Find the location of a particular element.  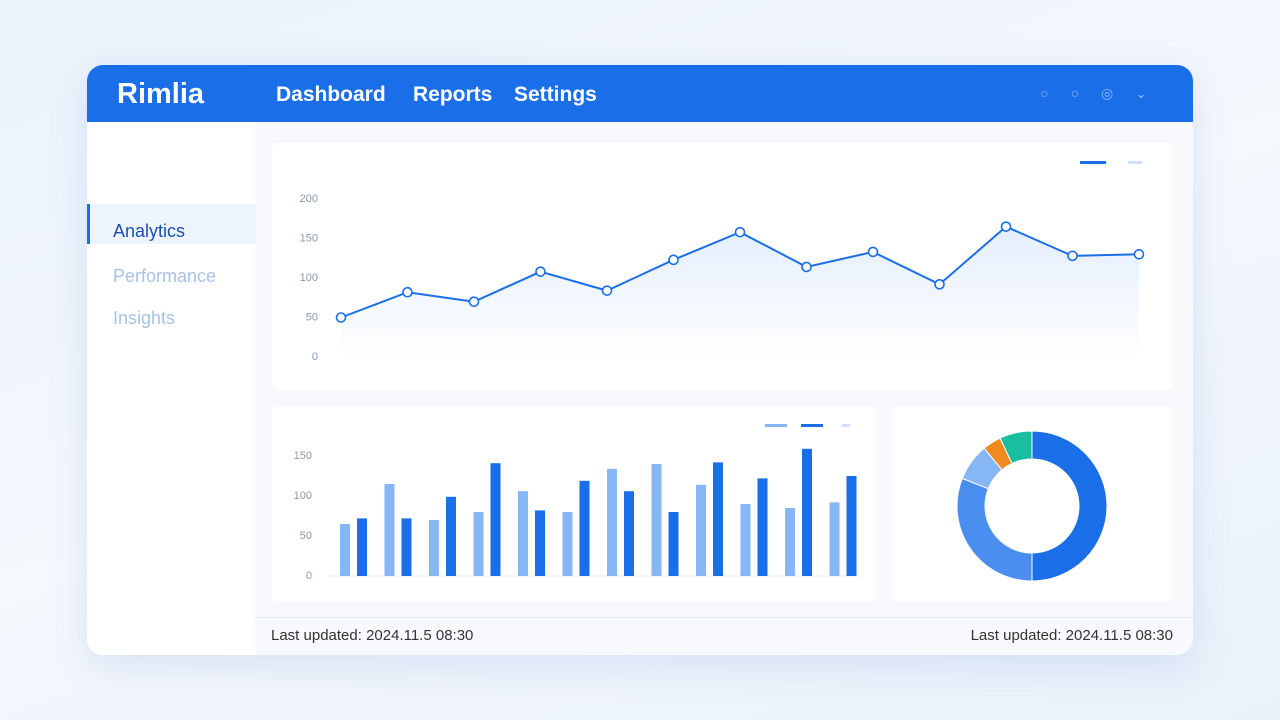

nav-item: Dashboard is located at coordinates (331, 94).